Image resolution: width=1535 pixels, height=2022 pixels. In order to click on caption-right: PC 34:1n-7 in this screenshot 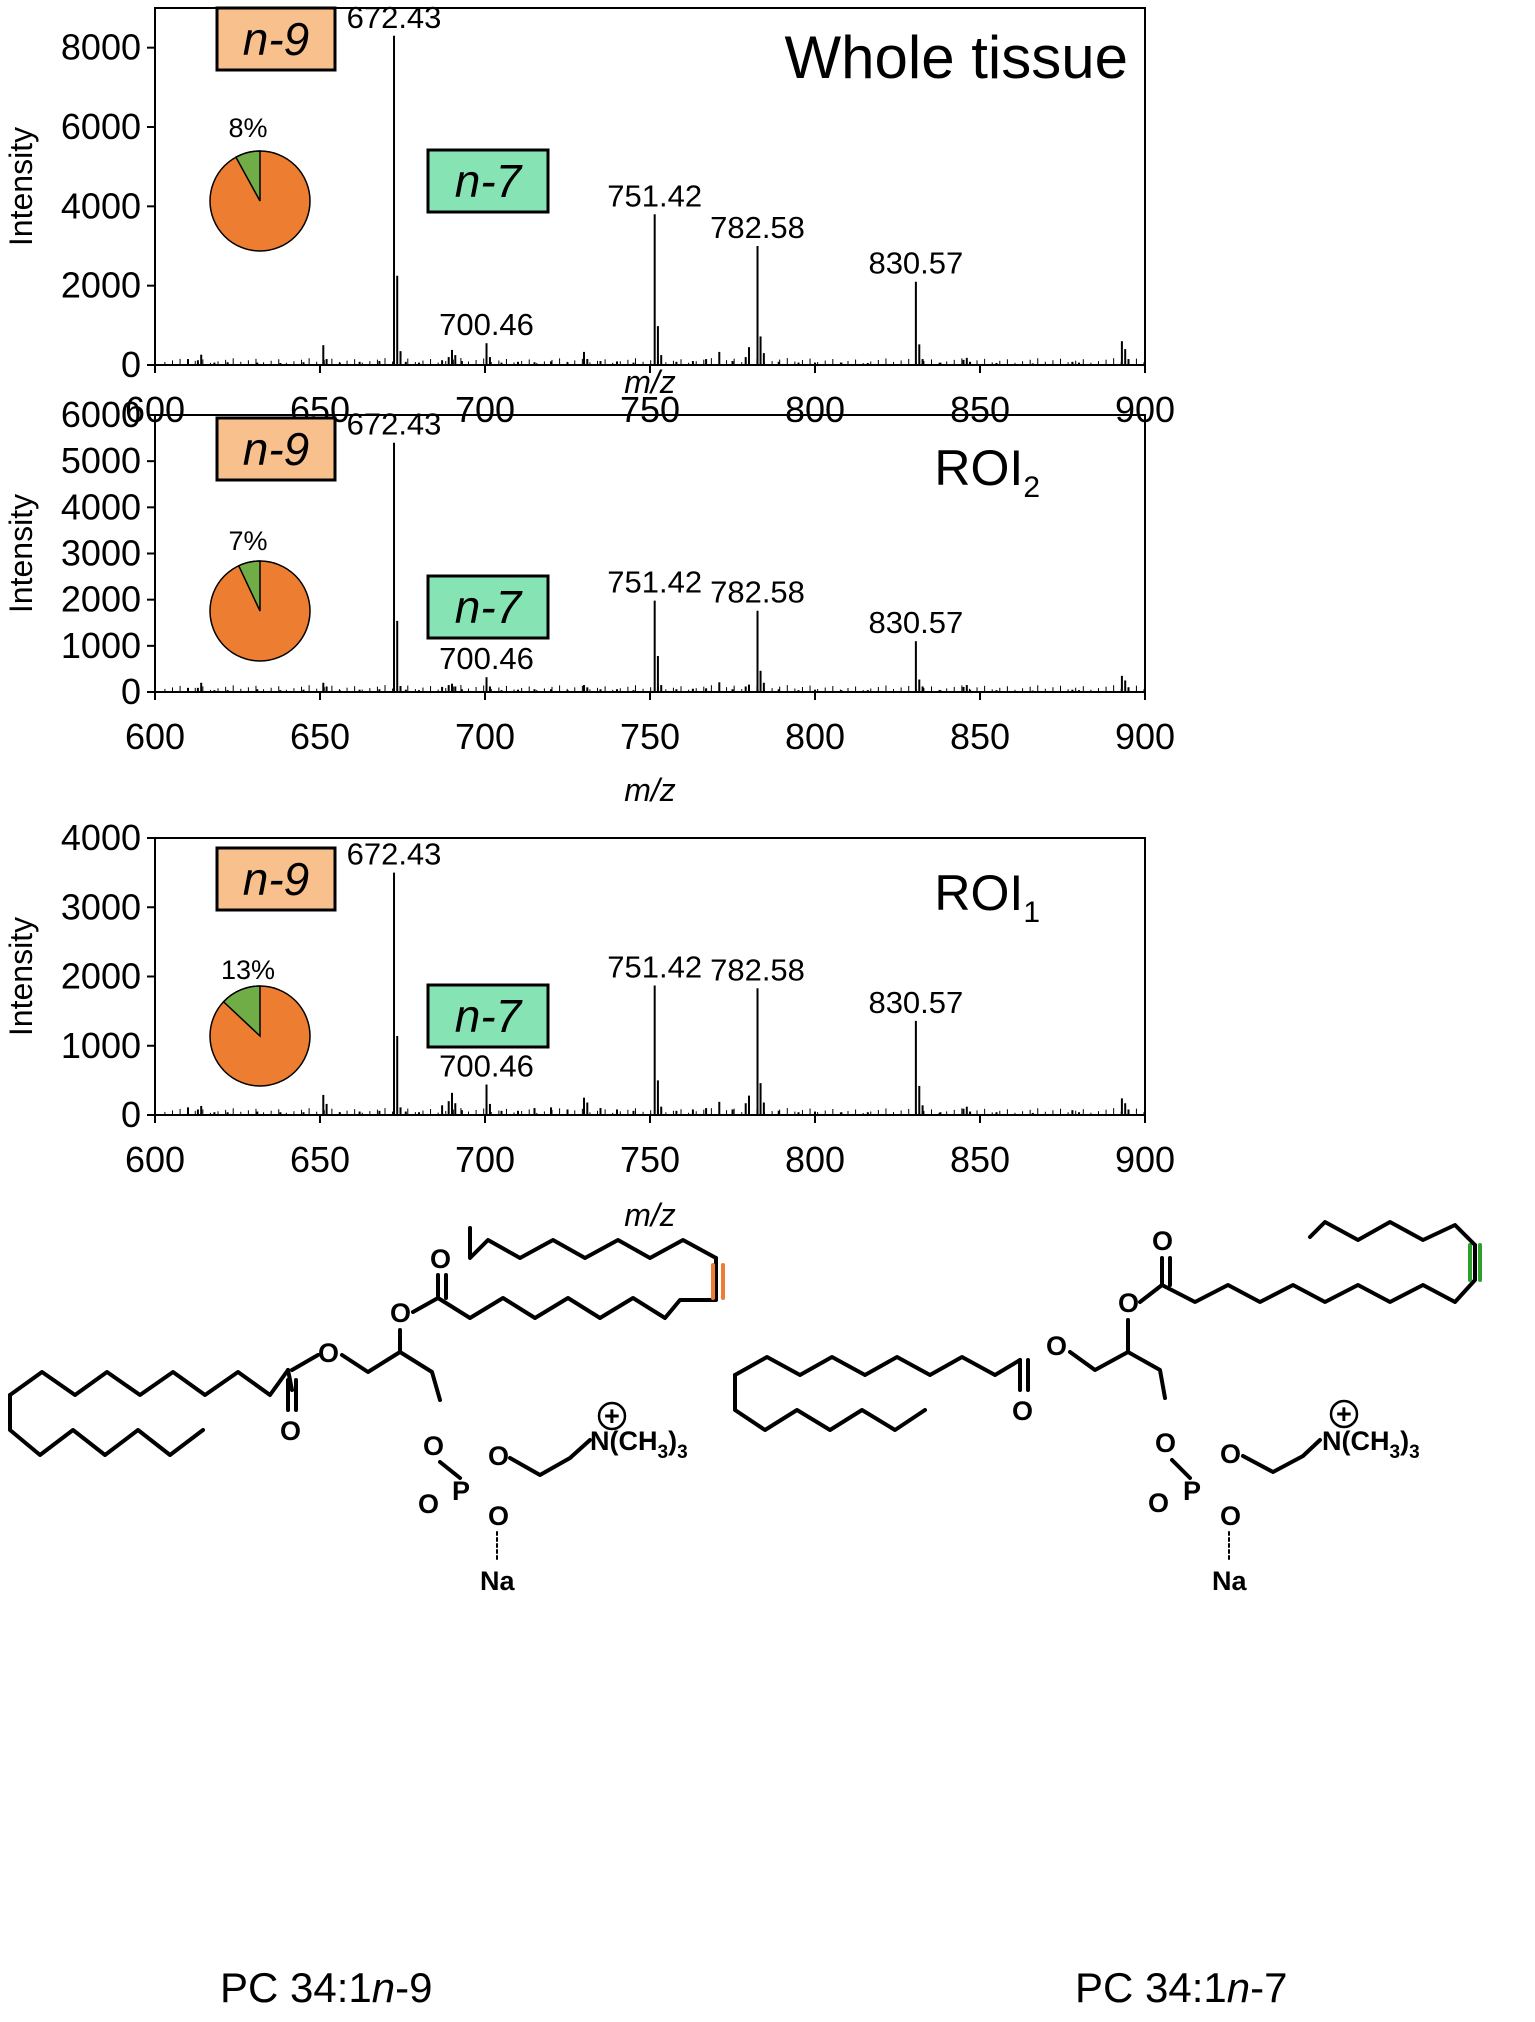, I will do `click(1181, 1987)`.